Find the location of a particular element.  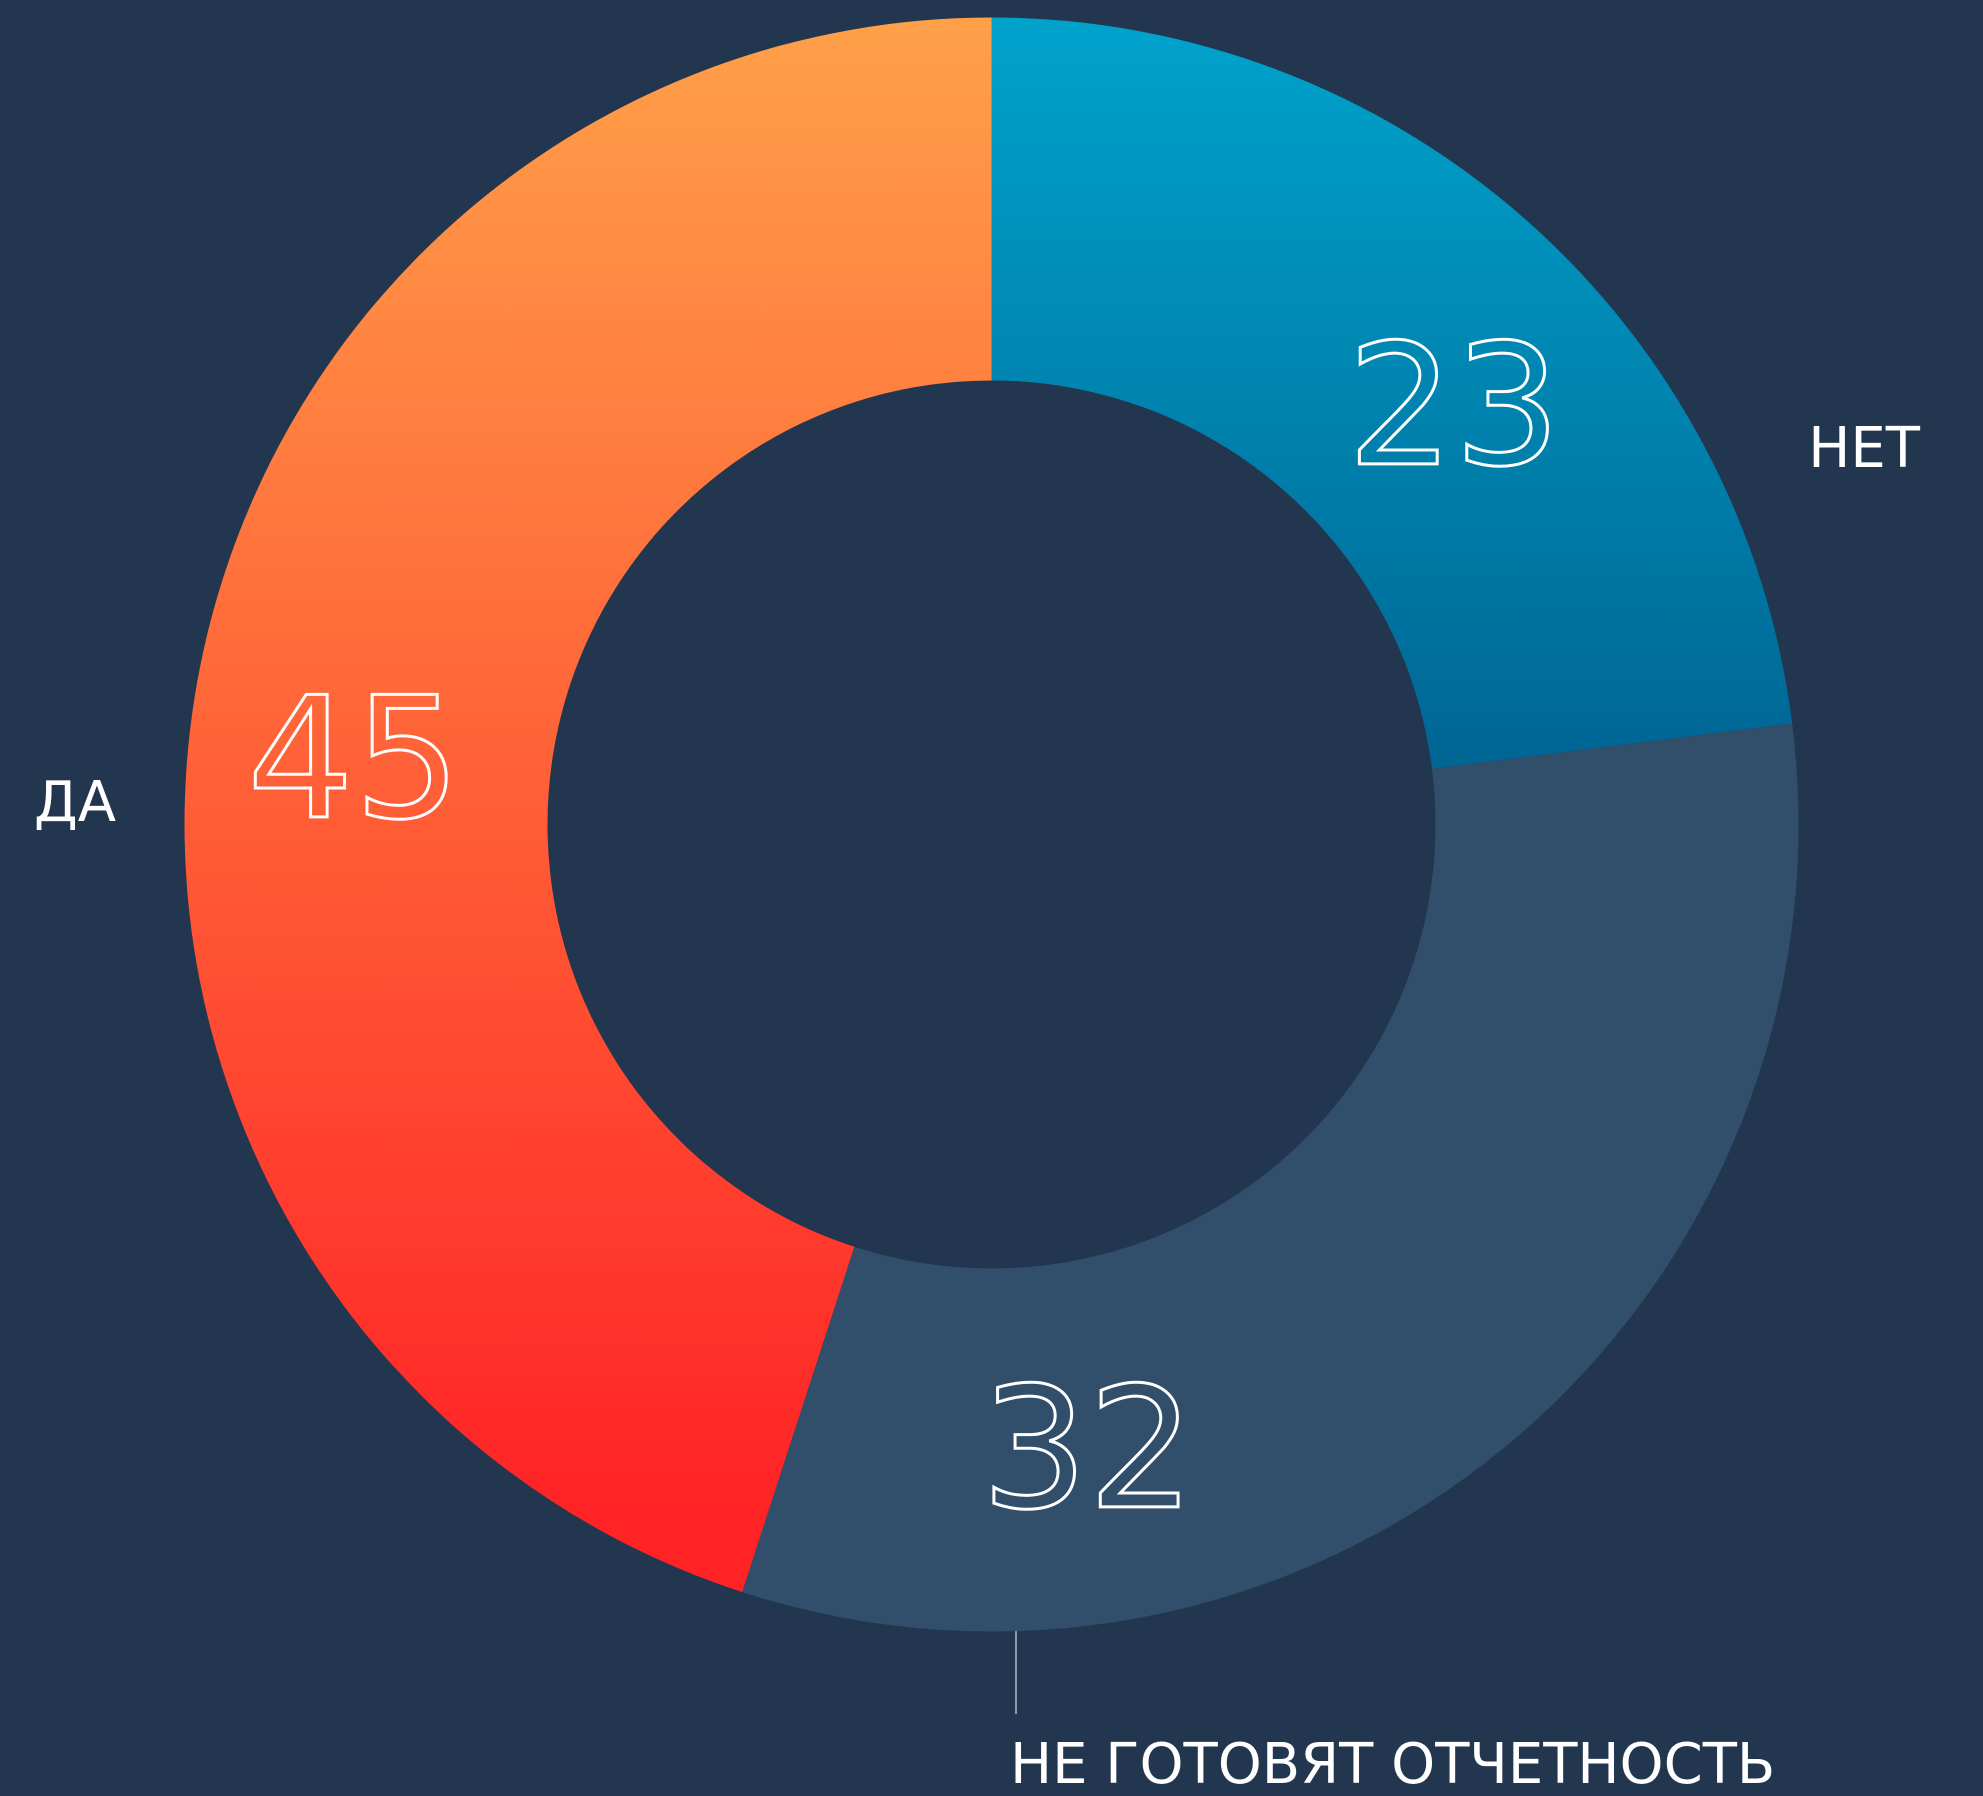

value-label: 32 is located at coordinates (1088, 1449).